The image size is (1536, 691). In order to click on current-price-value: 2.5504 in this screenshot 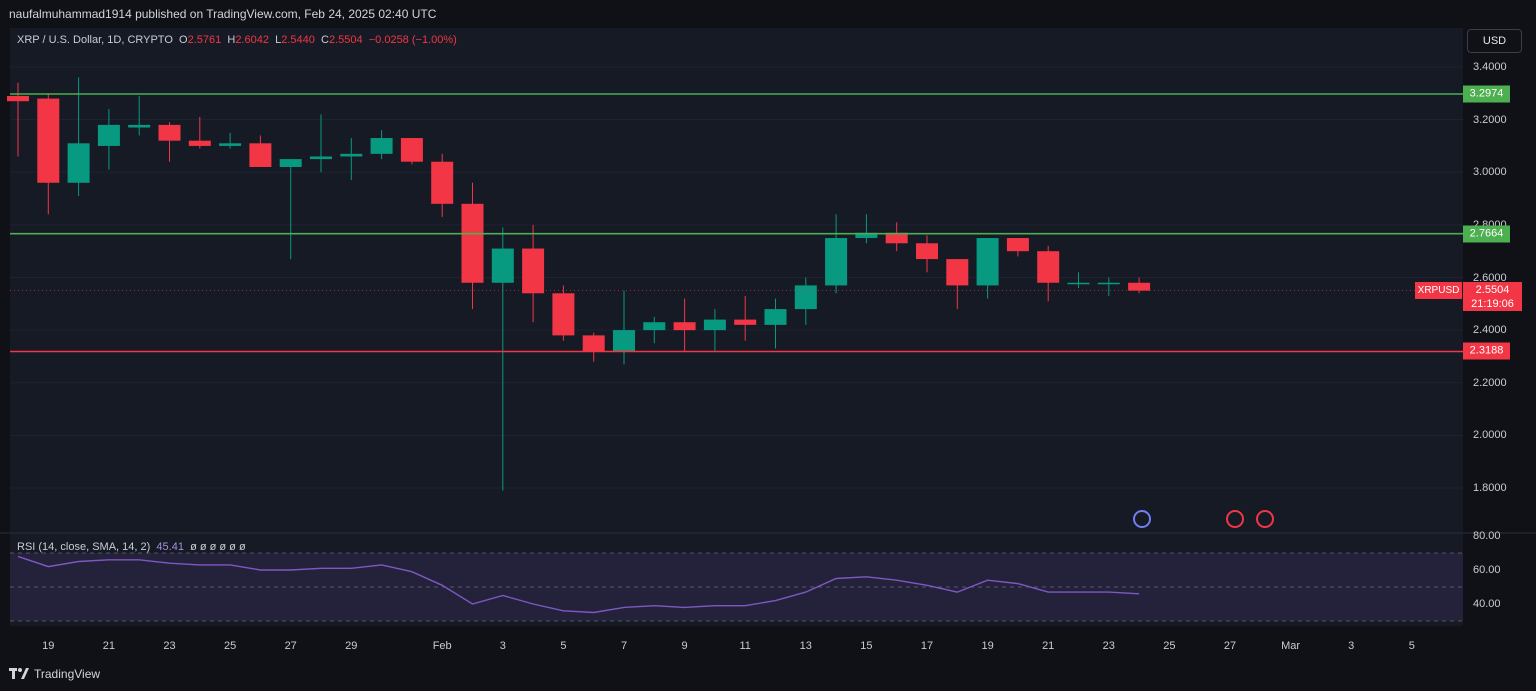, I will do `click(1492, 290)`.